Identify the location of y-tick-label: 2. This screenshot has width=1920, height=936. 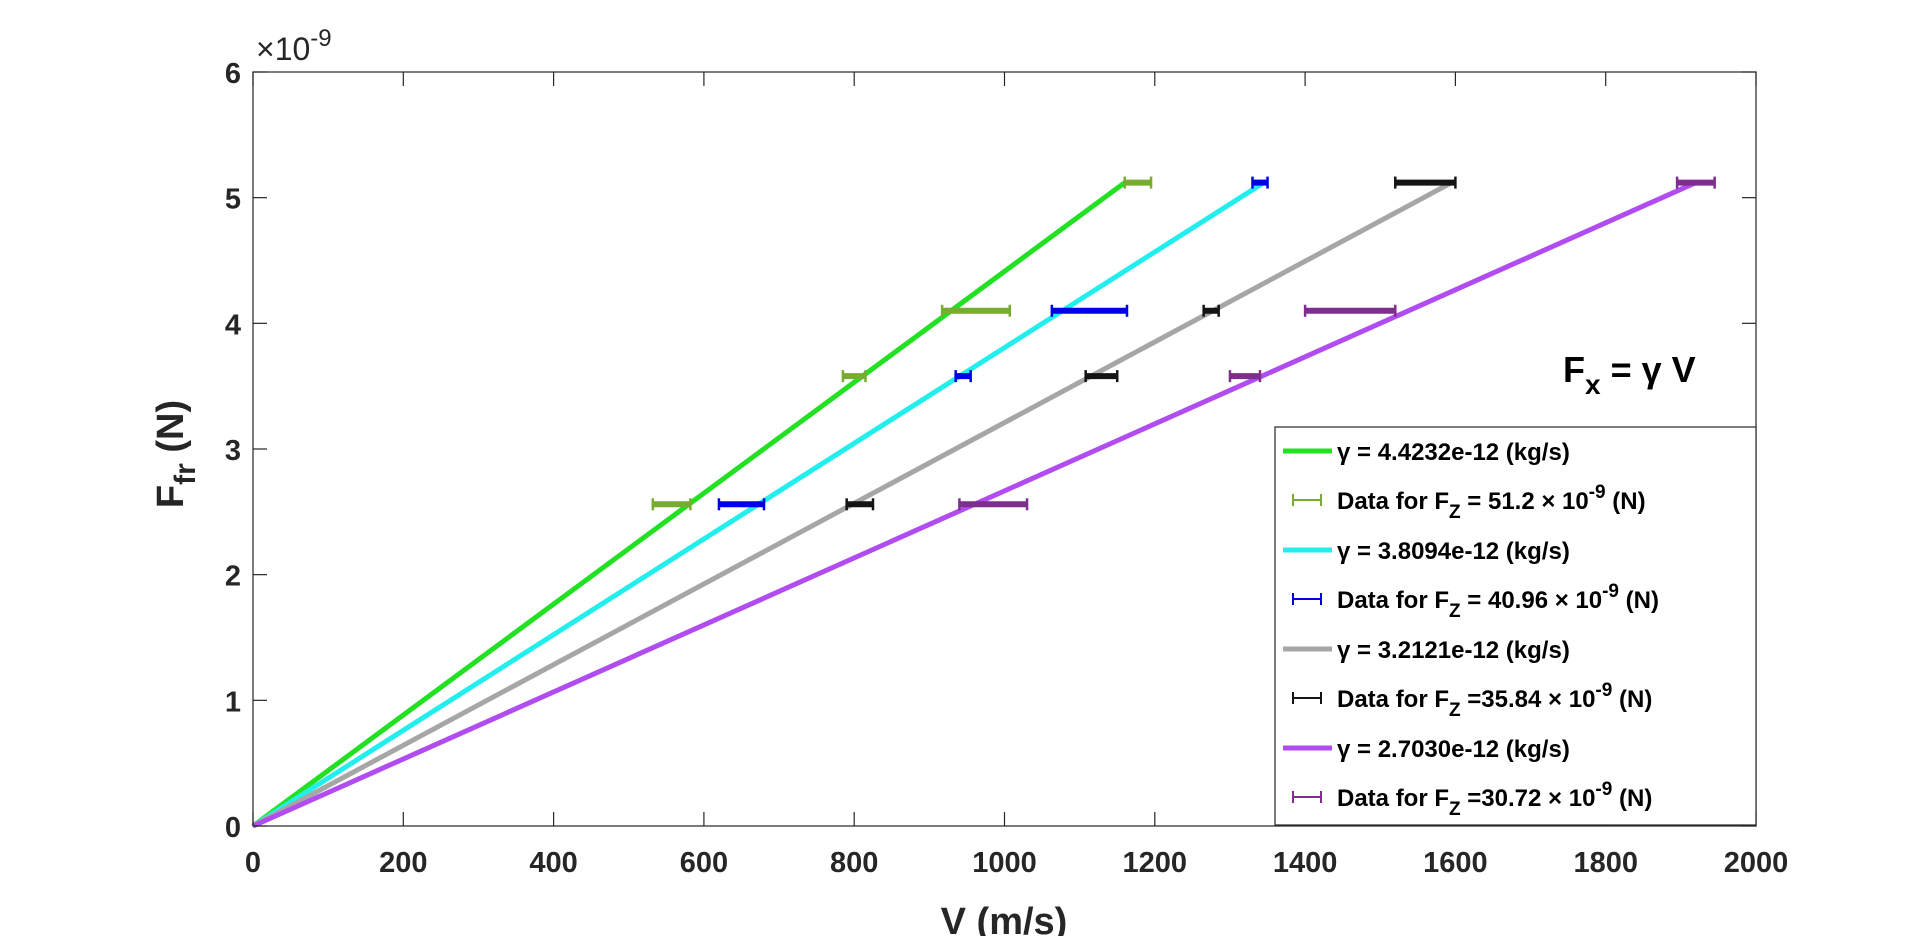
(233, 577).